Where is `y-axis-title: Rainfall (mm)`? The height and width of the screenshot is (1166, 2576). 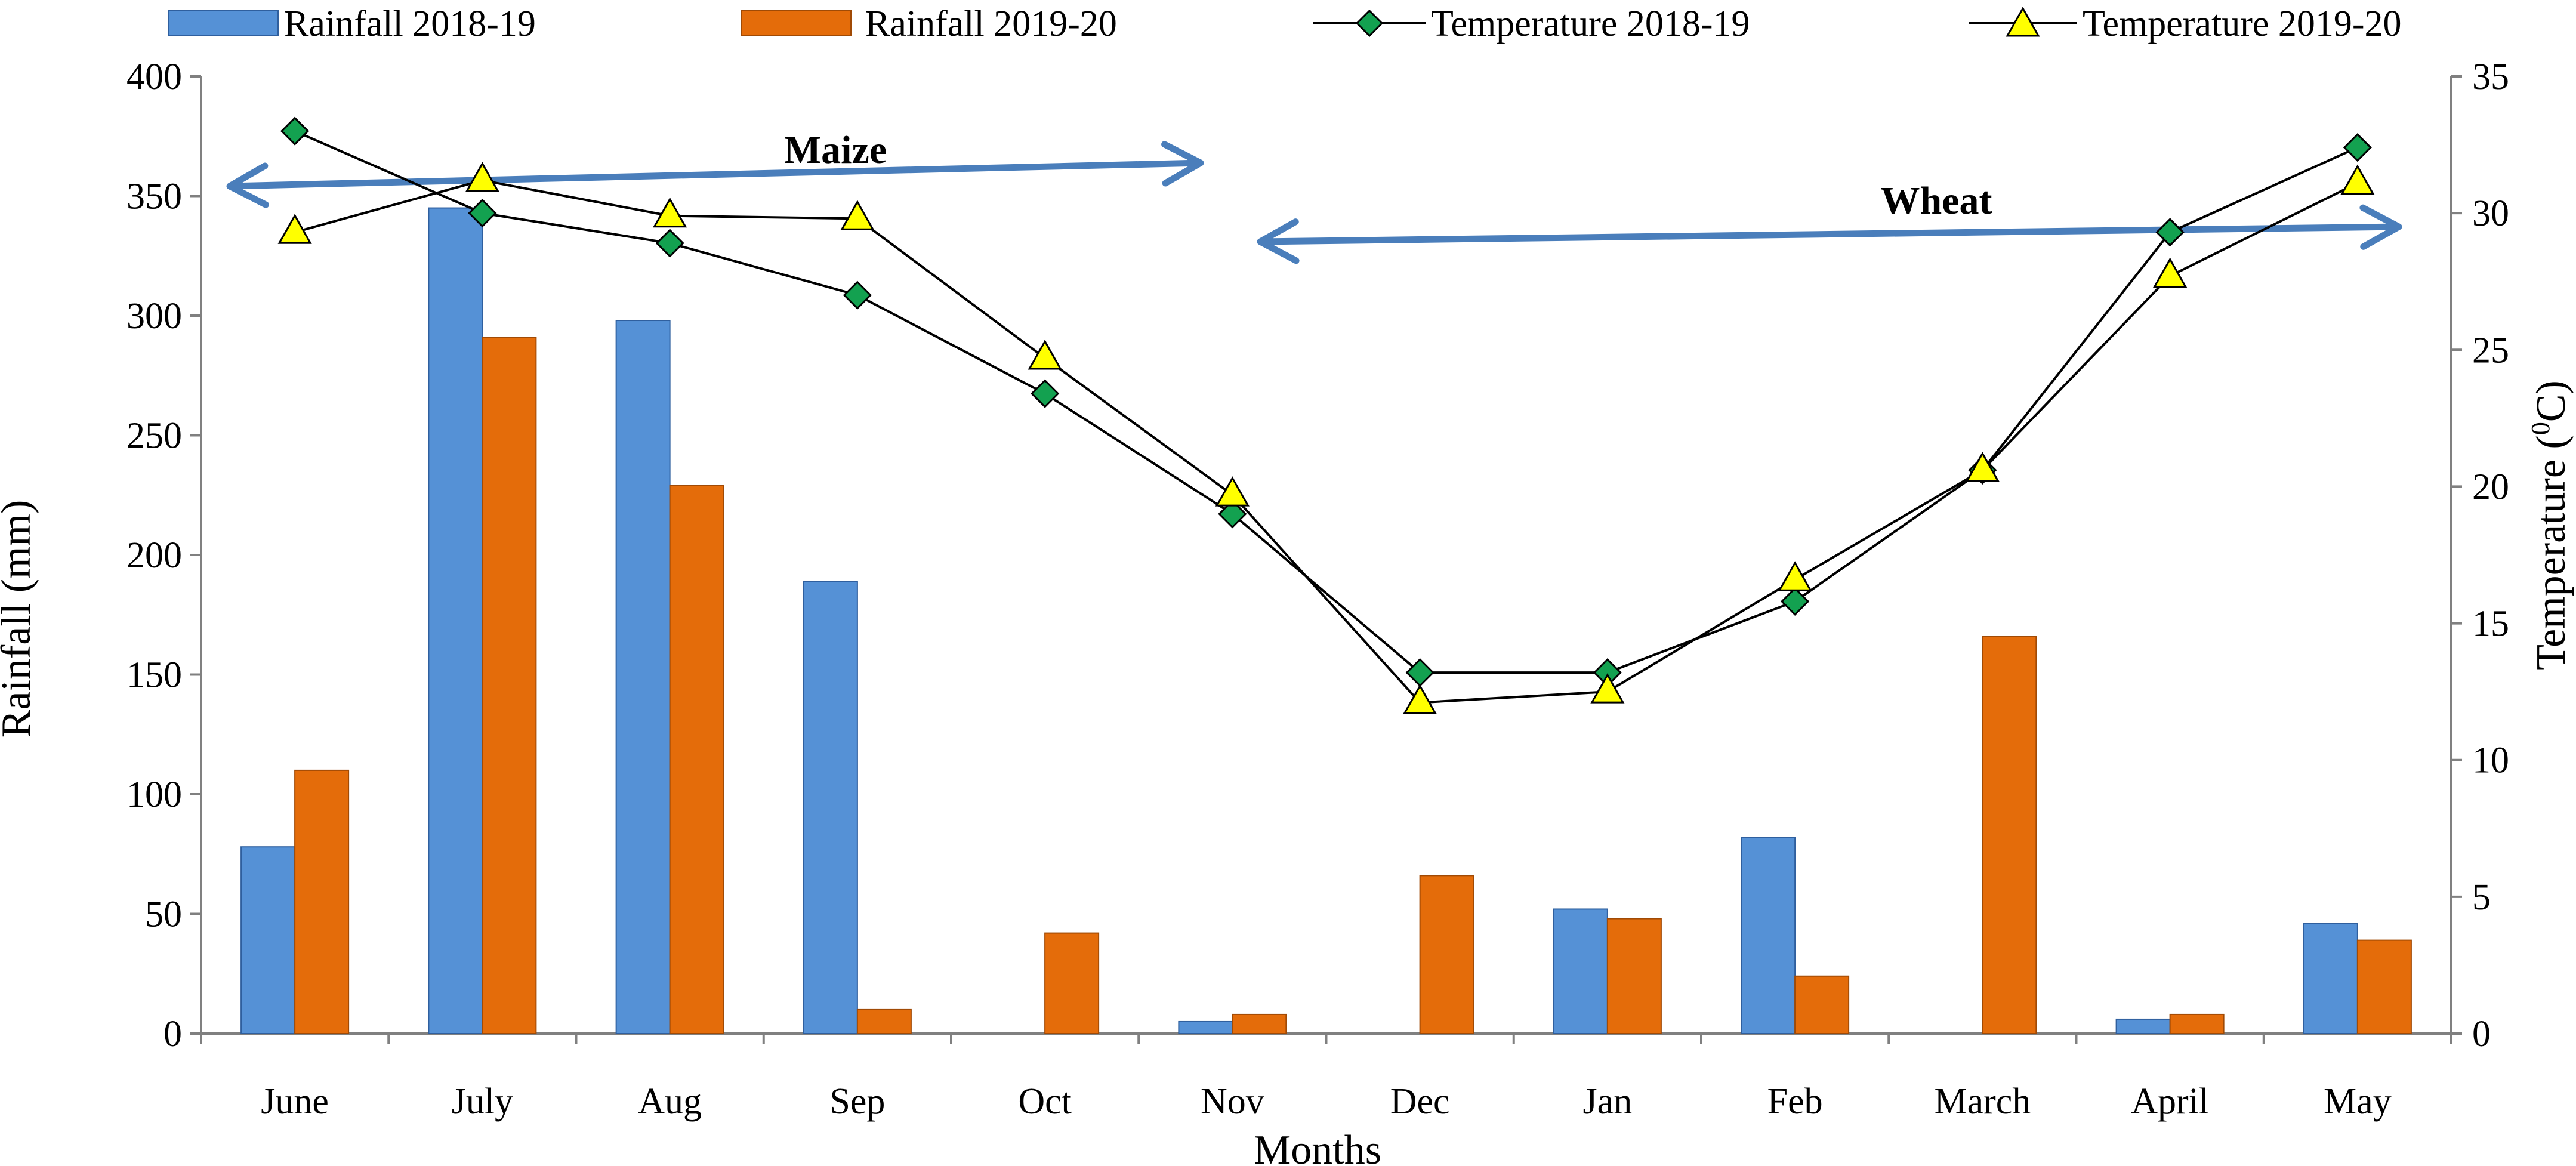
y-axis-title: Rainfall (mm) is located at coordinates (19, 619).